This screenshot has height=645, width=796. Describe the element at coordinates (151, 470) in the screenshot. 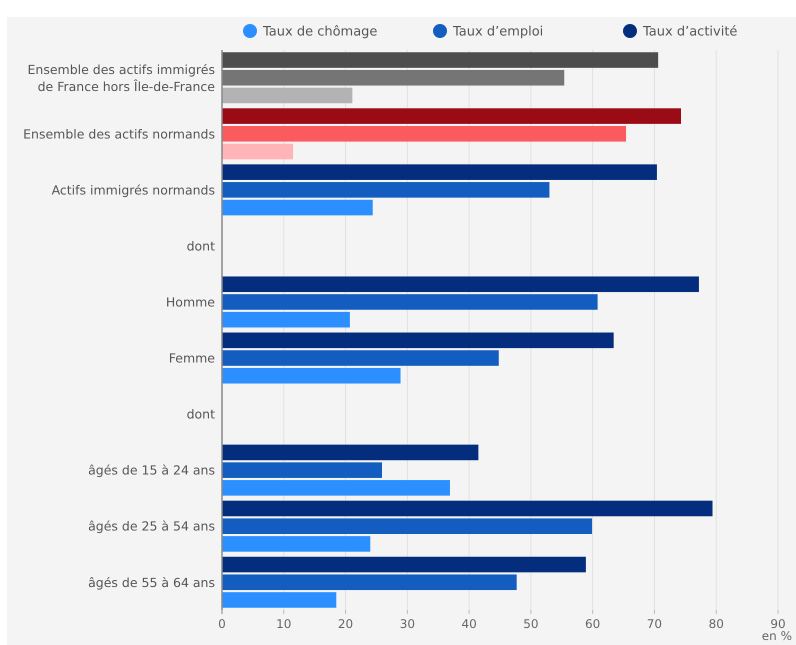

I see `y-tick-label: âgés de 15 à 24 ans` at that location.